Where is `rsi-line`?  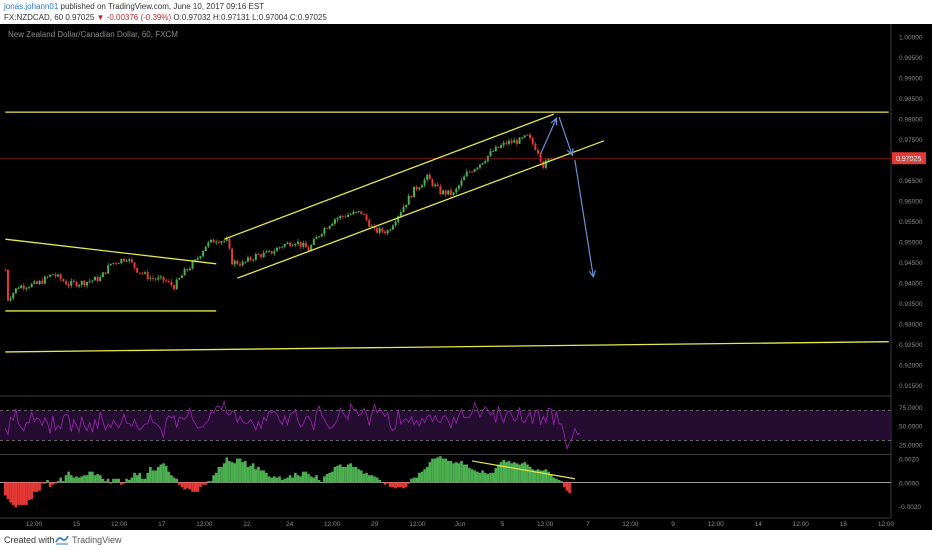
rsi-line is located at coordinates (292, 425).